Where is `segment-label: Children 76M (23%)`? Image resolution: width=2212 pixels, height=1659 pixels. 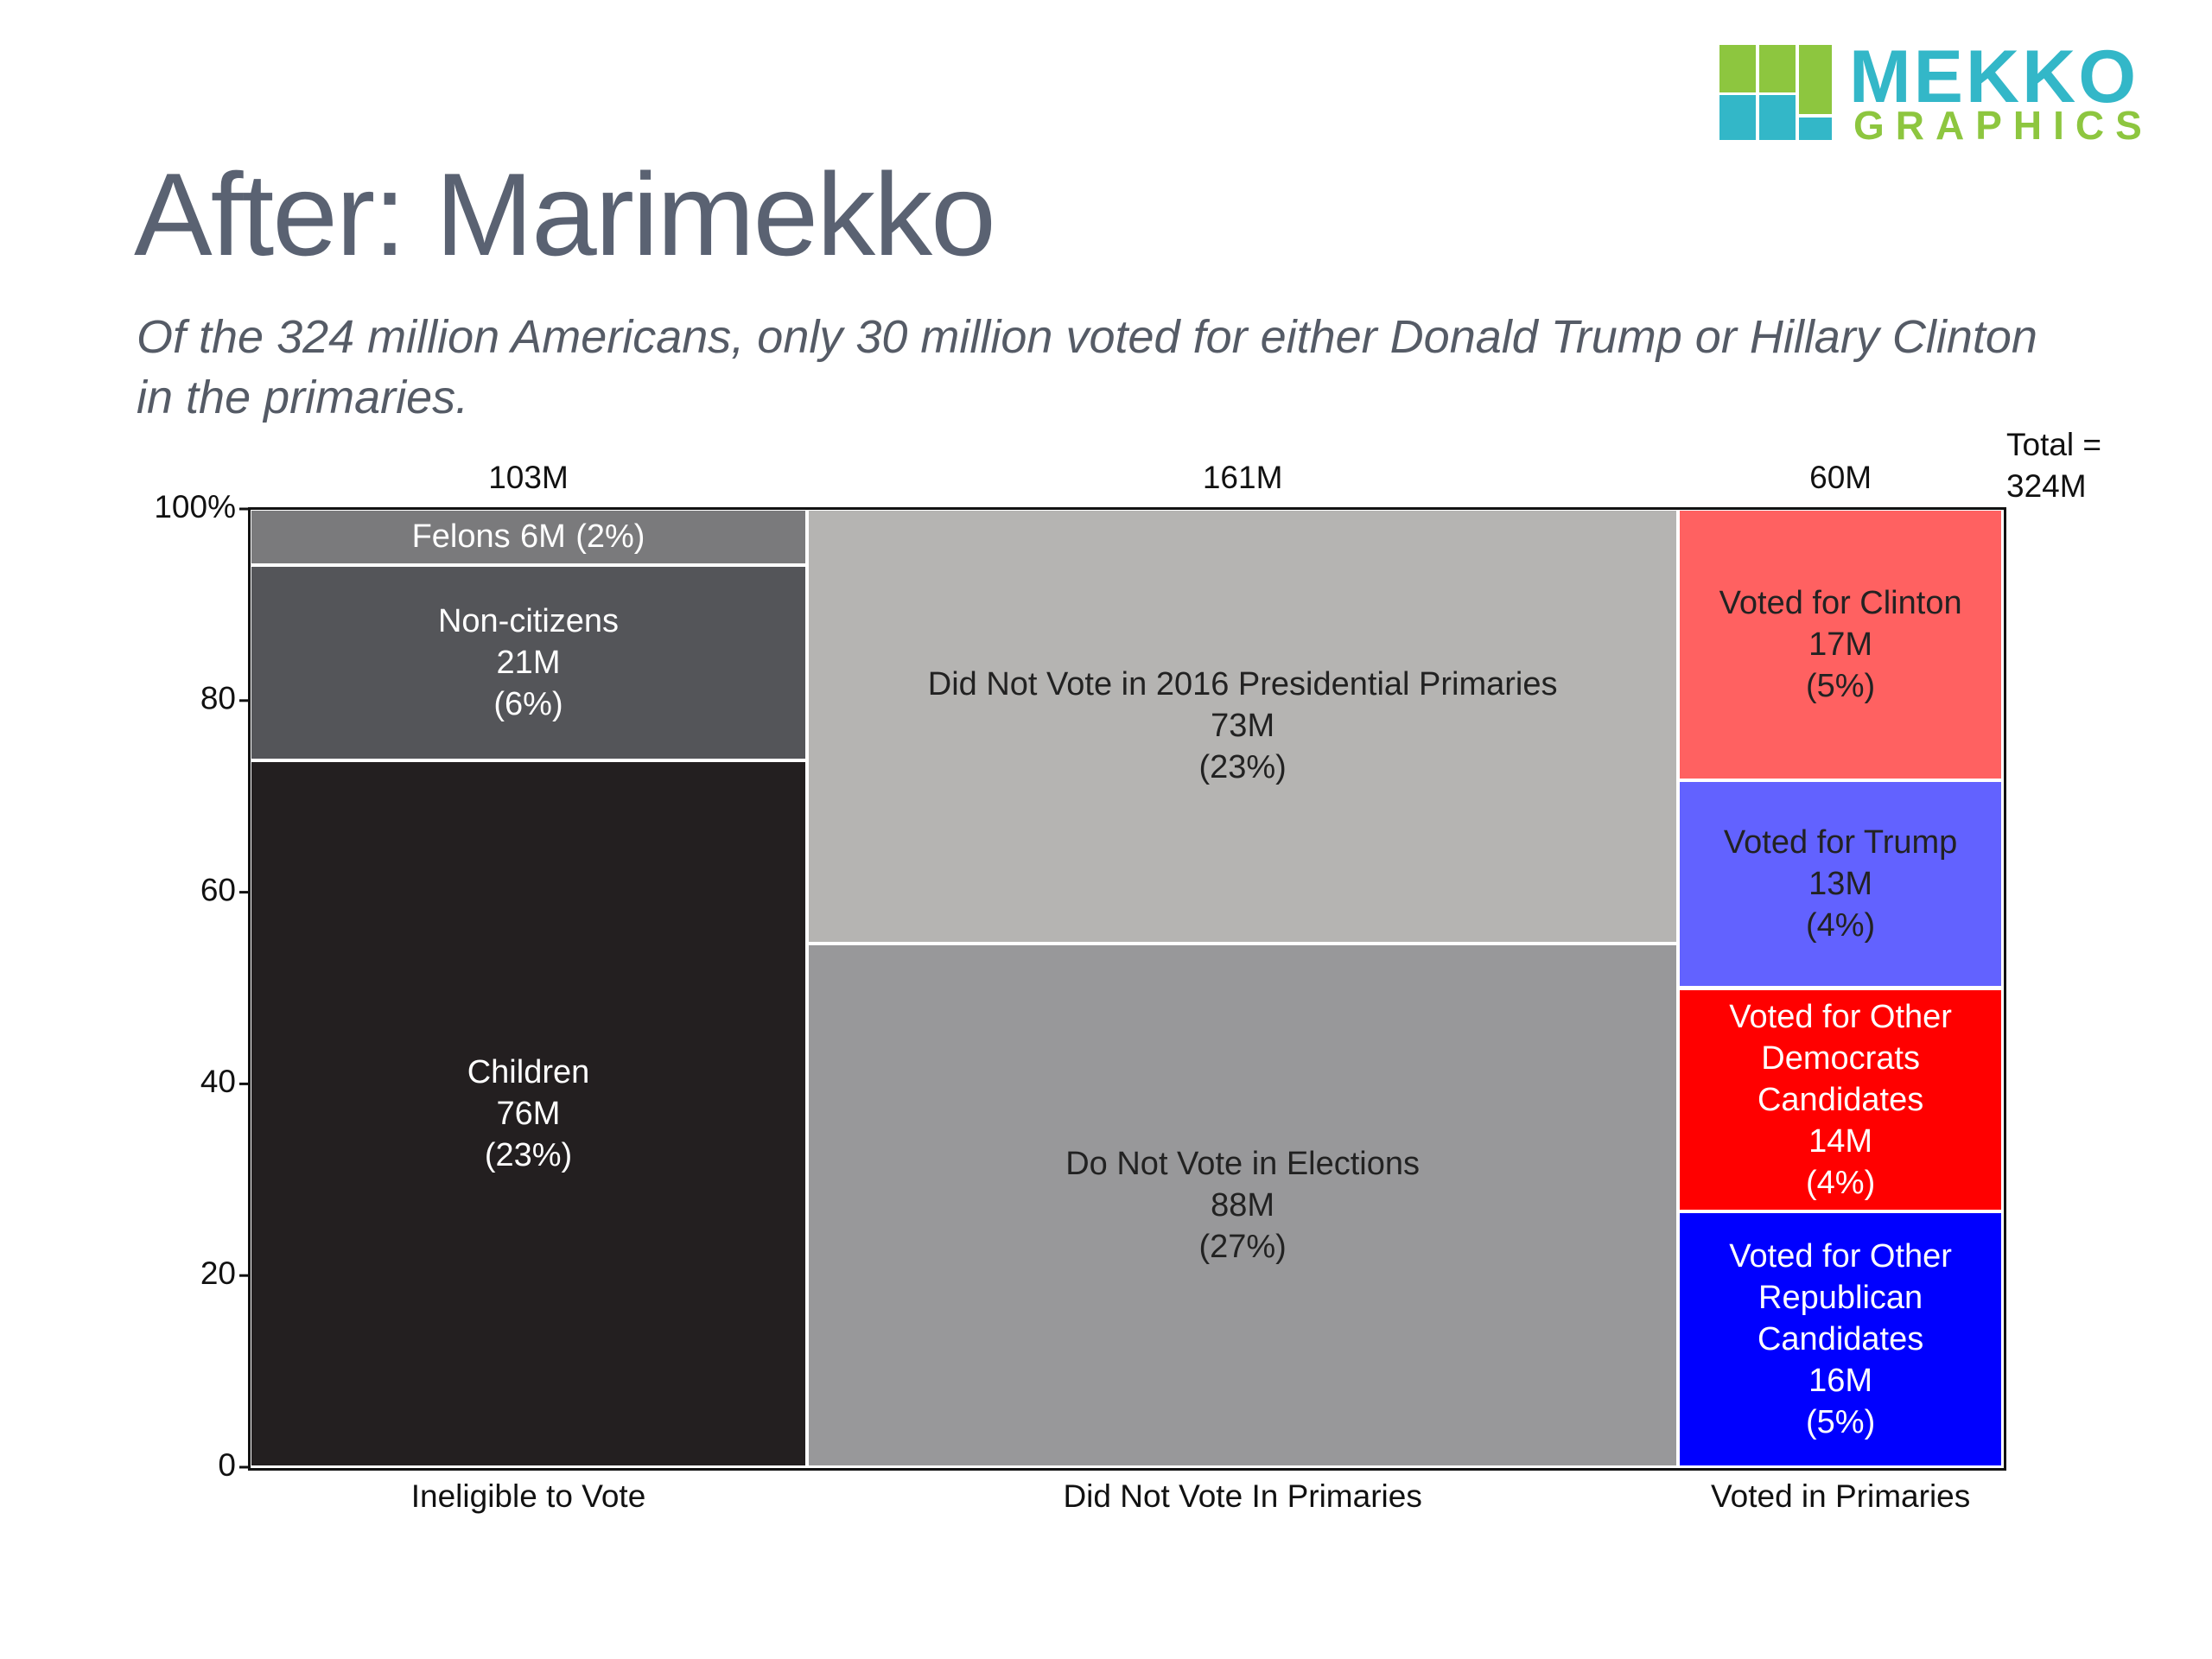
segment-label: Children 76M (23%) is located at coordinates (529, 1114).